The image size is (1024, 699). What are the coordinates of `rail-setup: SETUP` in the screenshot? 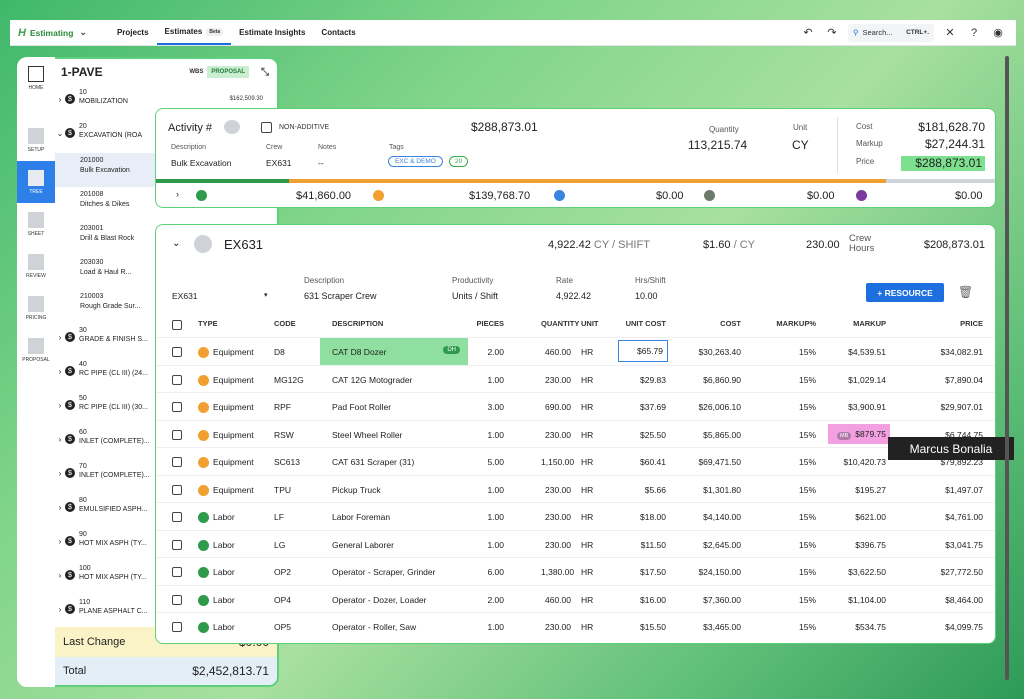 It's located at (36, 140).